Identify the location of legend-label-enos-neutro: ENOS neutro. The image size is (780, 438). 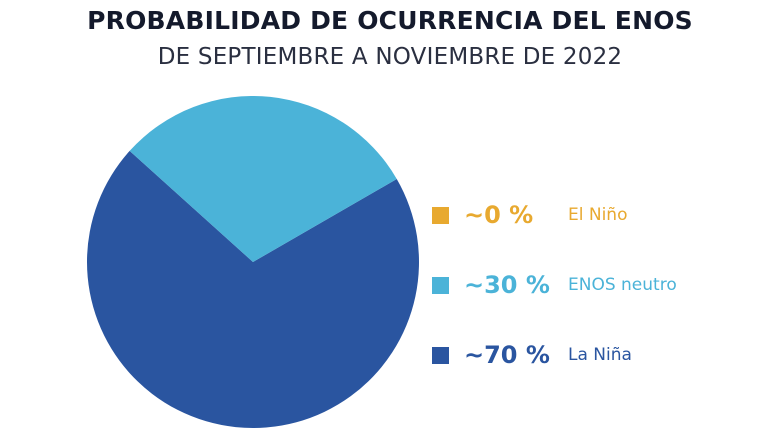
(622, 285).